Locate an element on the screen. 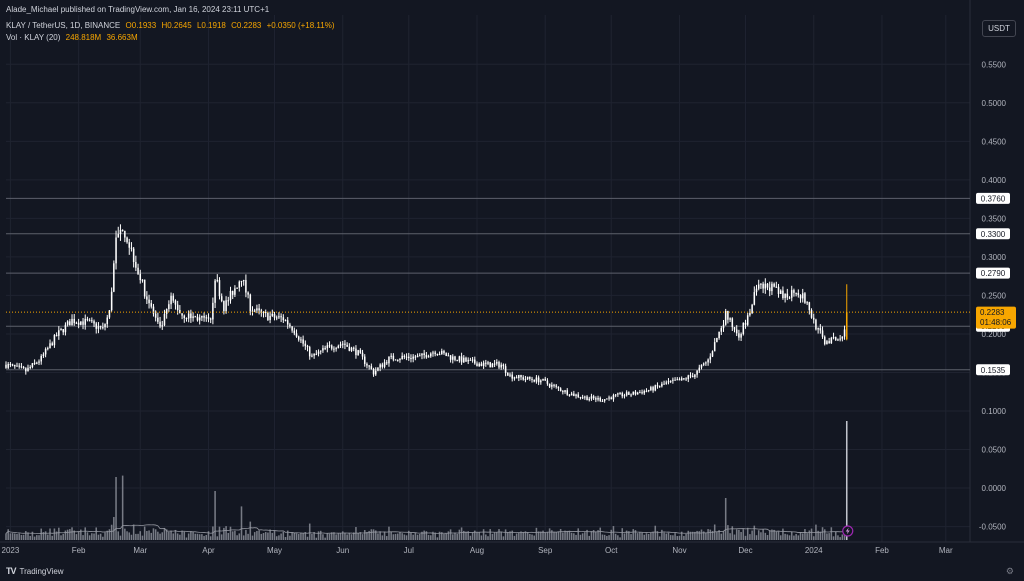  currency-button: USDT is located at coordinates (999, 28).